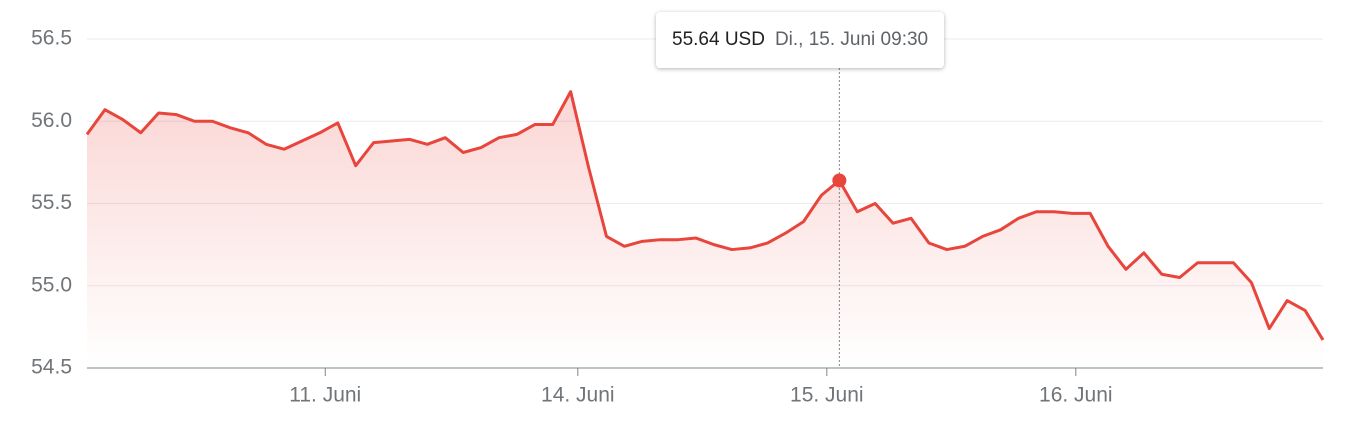 This screenshot has width=1362, height=438. What do you see at coordinates (1076, 395) in the screenshot?
I see `x-tick-label: 16. Juni` at bounding box center [1076, 395].